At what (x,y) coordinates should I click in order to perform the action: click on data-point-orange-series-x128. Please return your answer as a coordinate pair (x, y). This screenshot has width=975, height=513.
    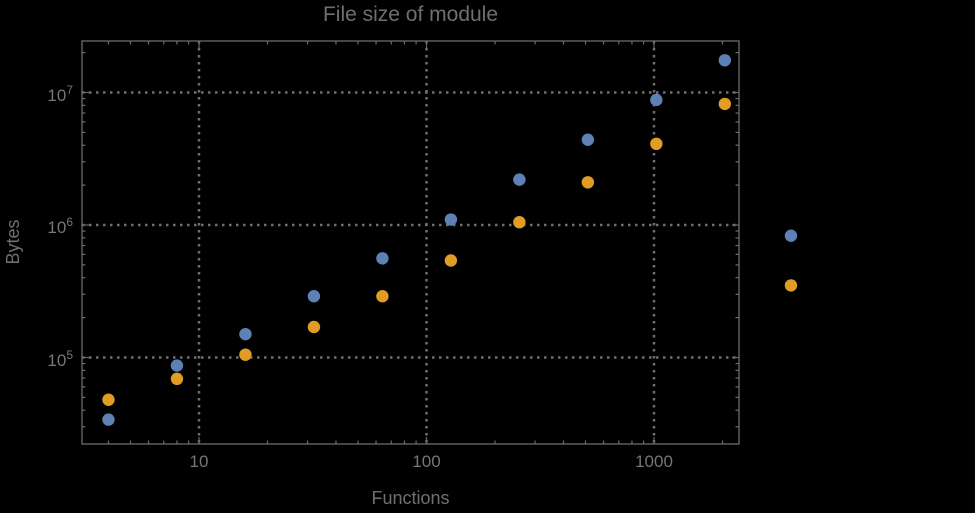
    Looking at the image, I should click on (451, 260).